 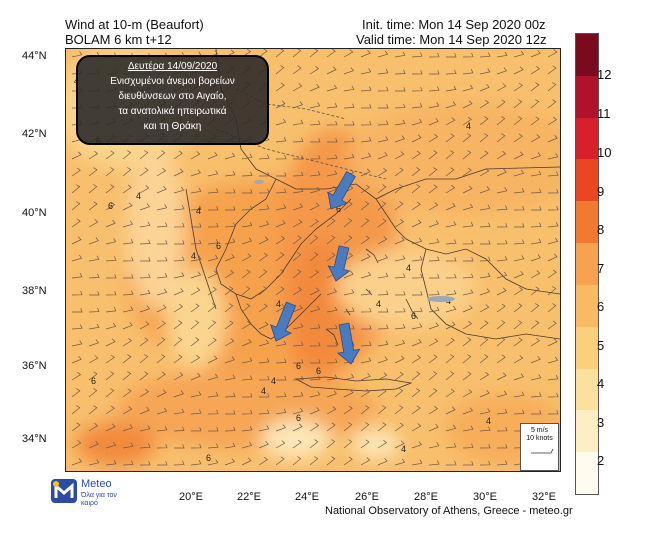 What do you see at coordinates (191, 497) in the screenshot?
I see `lon-label: 20°E` at bounding box center [191, 497].